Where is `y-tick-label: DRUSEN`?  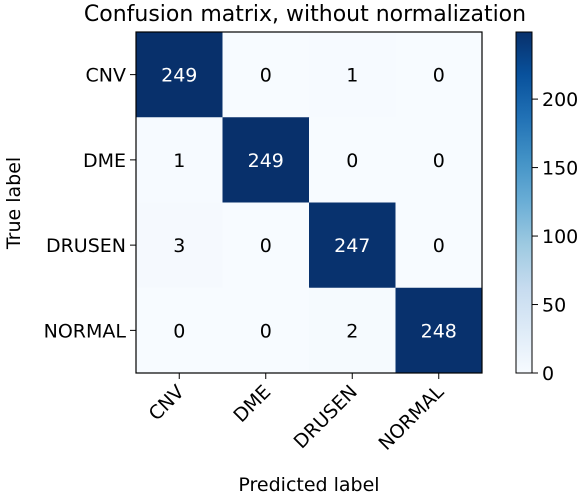
y-tick-label: DRUSEN is located at coordinates (86, 246).